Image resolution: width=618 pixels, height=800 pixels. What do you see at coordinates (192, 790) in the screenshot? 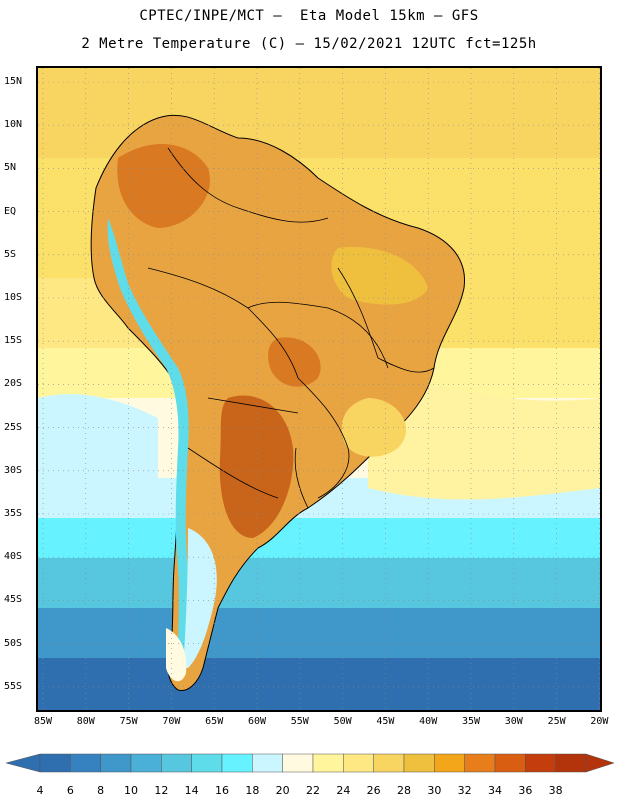
I see `colorbar-label: 14` at bounding box center [192, 790].